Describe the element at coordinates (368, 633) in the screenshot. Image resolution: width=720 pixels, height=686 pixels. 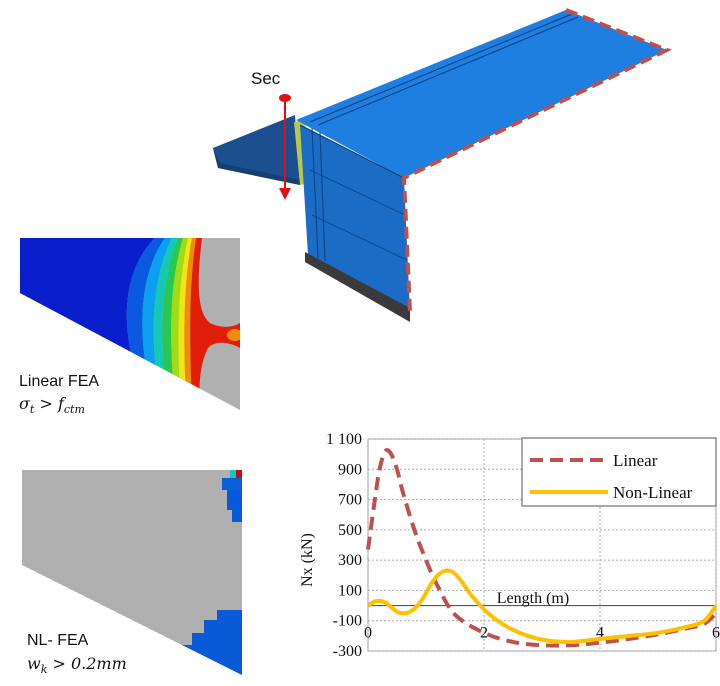
I see `x-tick-label: 0` at that location.